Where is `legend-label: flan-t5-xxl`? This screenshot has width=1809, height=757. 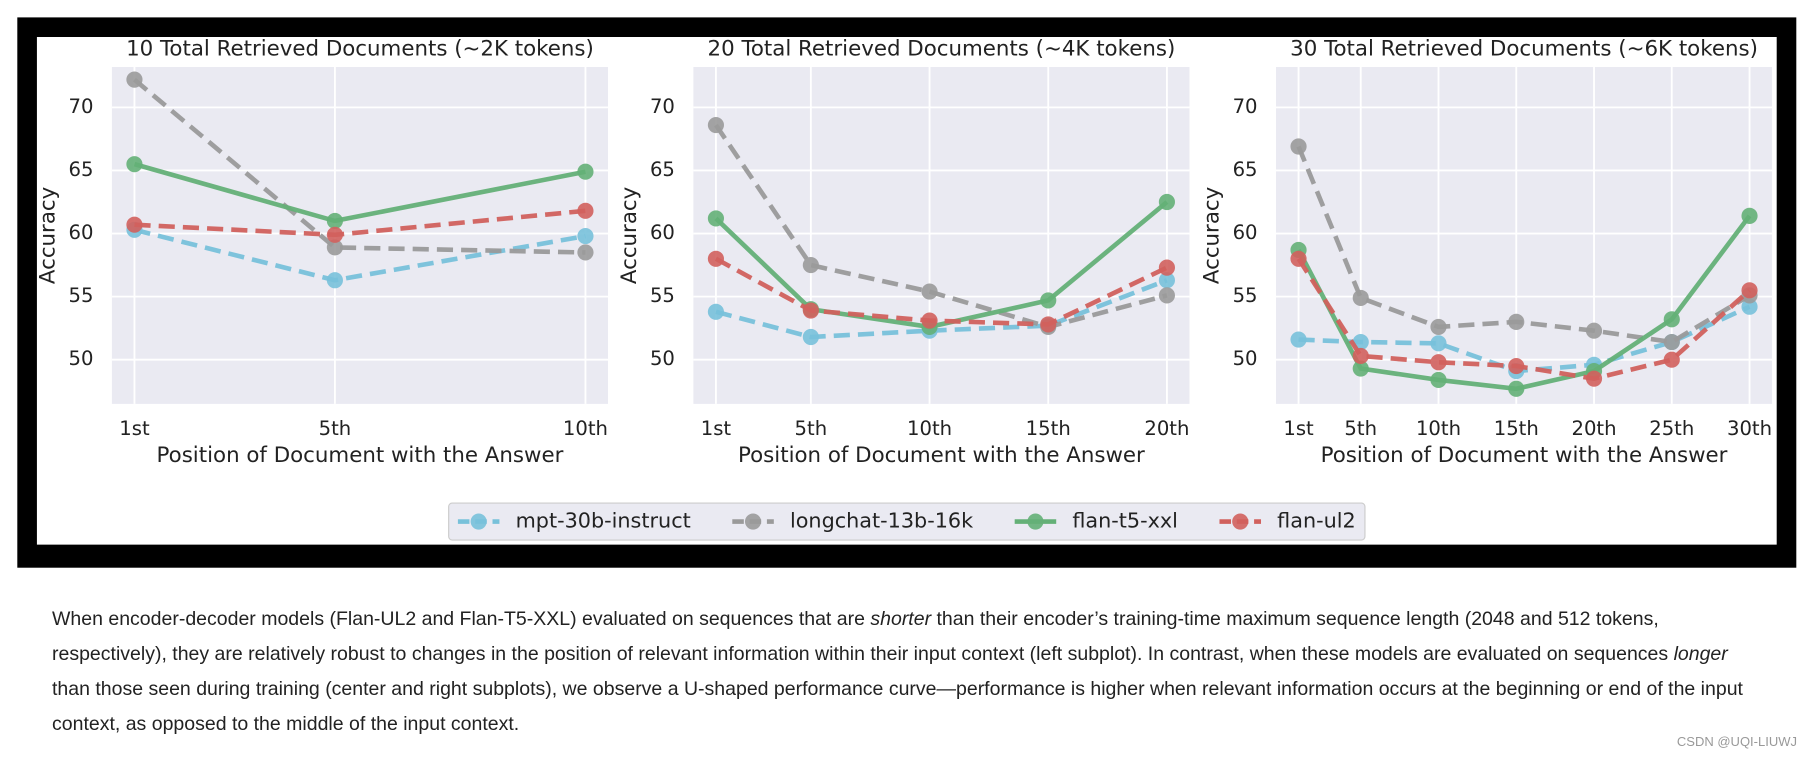
legend-label: flan-t5-xxl is located at coordinates (1125, 521).